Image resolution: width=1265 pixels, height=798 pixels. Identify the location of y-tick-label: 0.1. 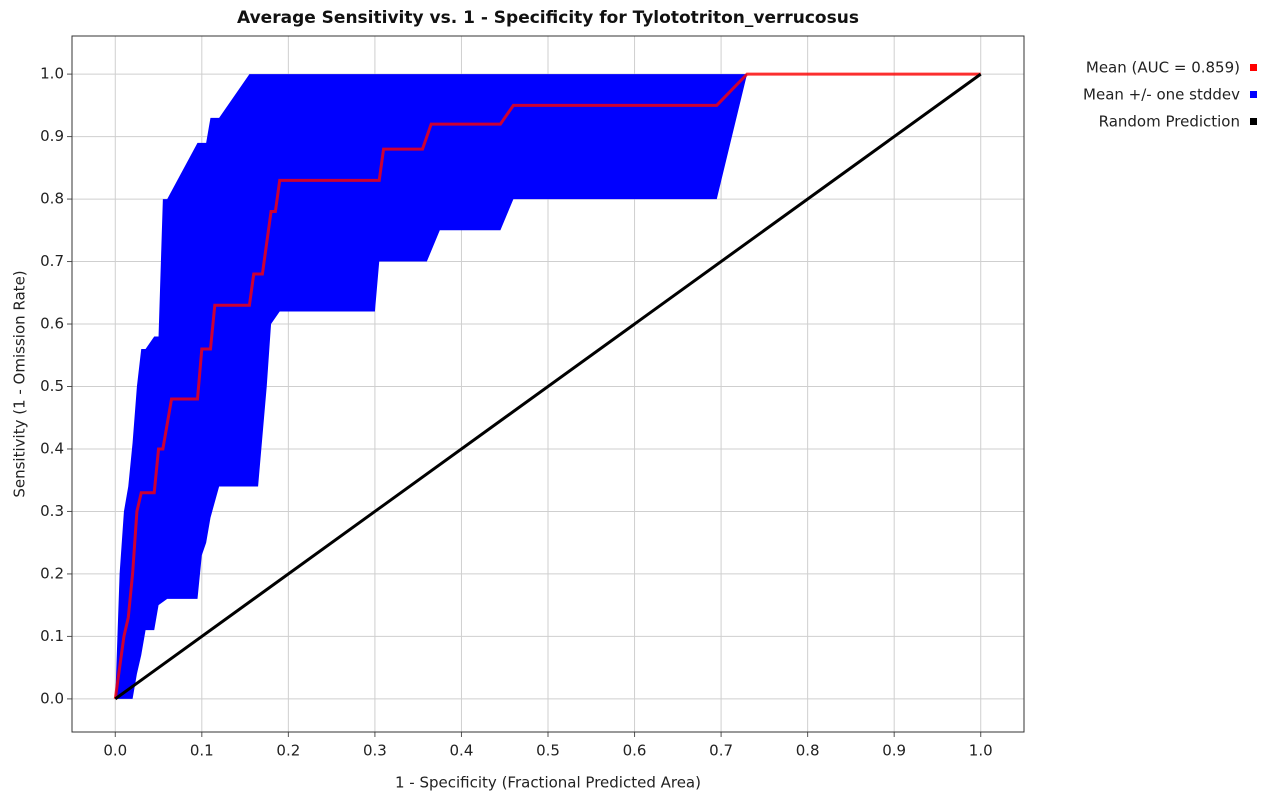
(52, 636).